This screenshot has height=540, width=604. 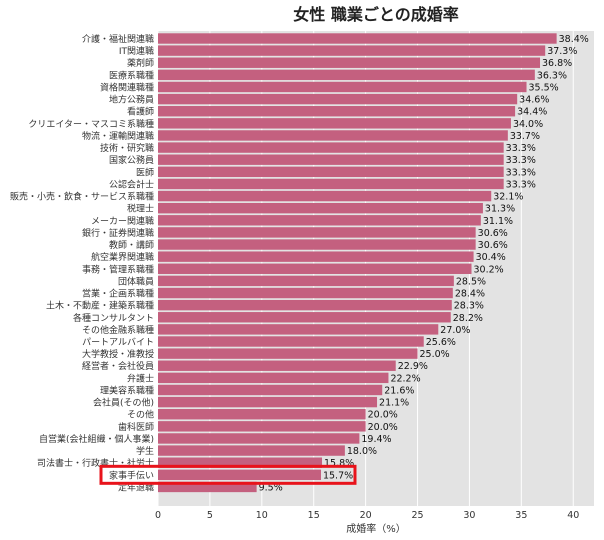 I want to click on value-label: 28.3%, so click(x=469, y=306).